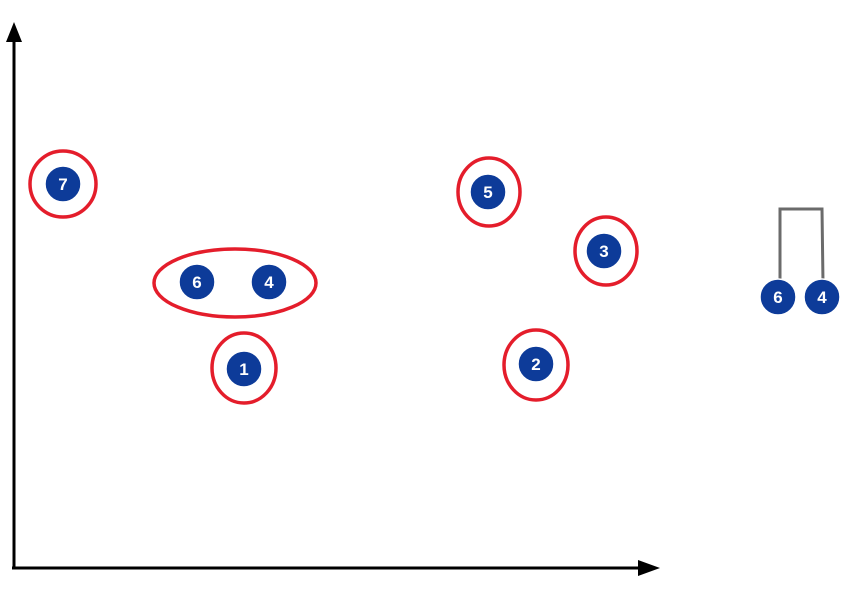 The height and width of the screenshot is (590, 857). Describe the element at coordinates (649, 568) in the screenshot. I see `x-axis-arrowhead` at that location.